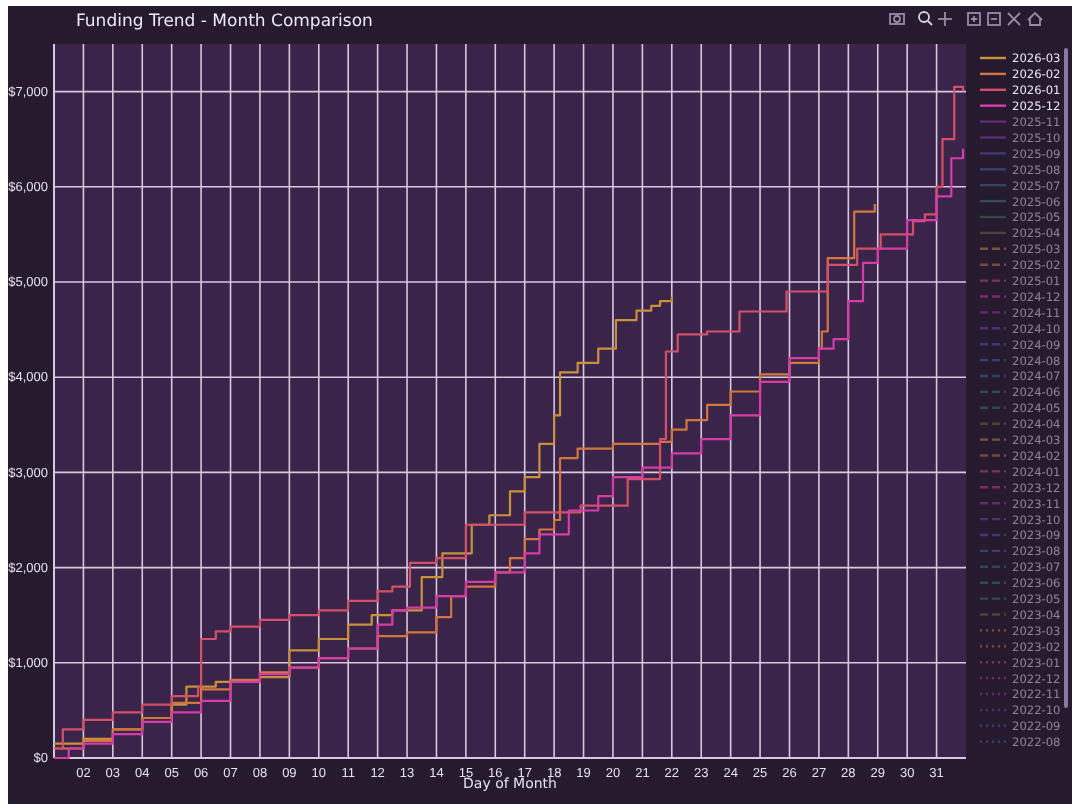 Image resolution: width=1080 pixels, height=810 pixels. What do you see at coordinates (224, 22) in the screenshot?
I see `chart-title: Funding Trend - Month Comparison` at bounding box center [224, 22].